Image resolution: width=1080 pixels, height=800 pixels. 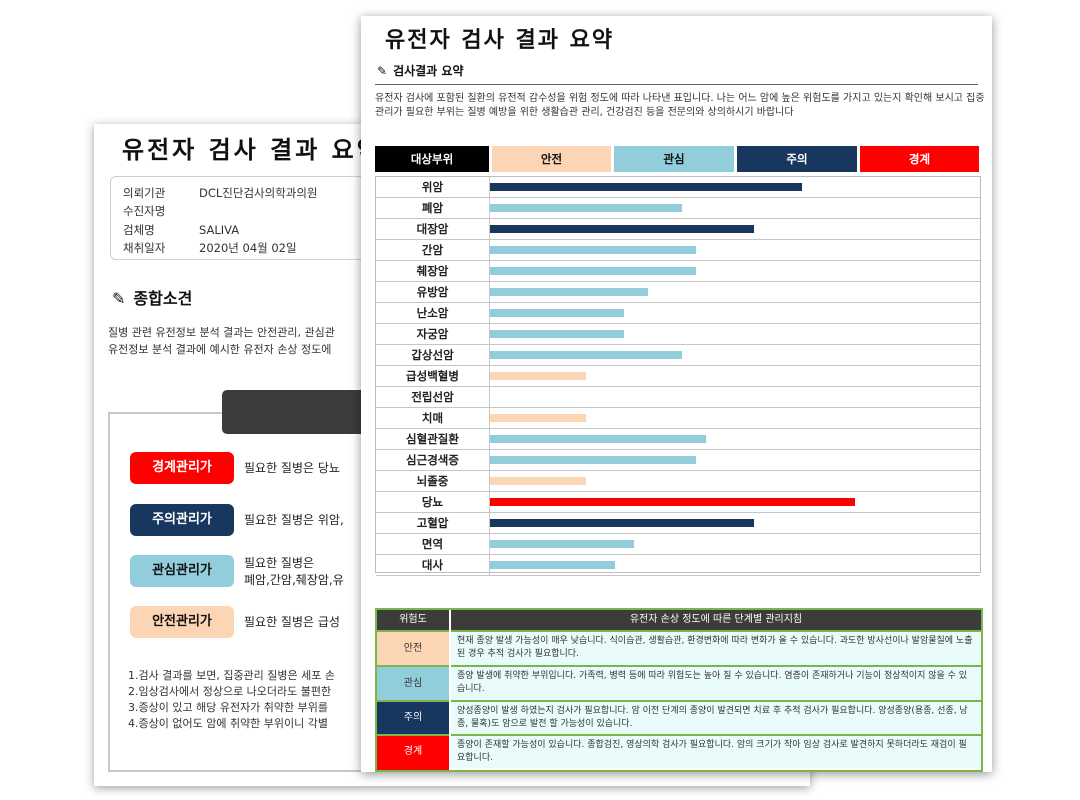 I want to click on chart-row: 폐암, so click(x=678, y=208).